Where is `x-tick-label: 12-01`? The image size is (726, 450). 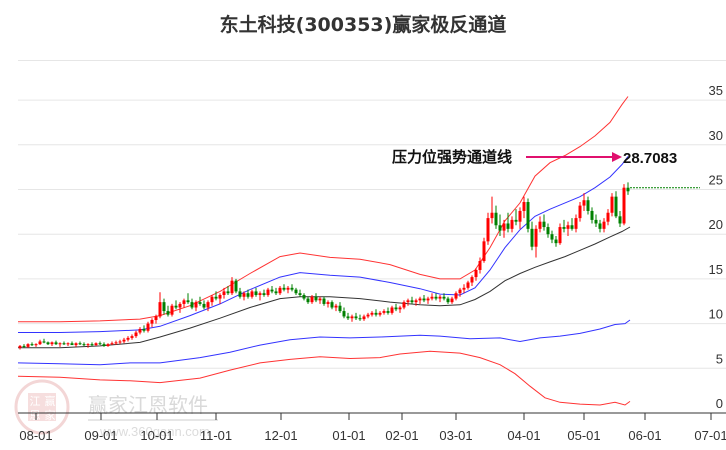 x-tick-label: 12-01 is located at coordinates (280, 435).